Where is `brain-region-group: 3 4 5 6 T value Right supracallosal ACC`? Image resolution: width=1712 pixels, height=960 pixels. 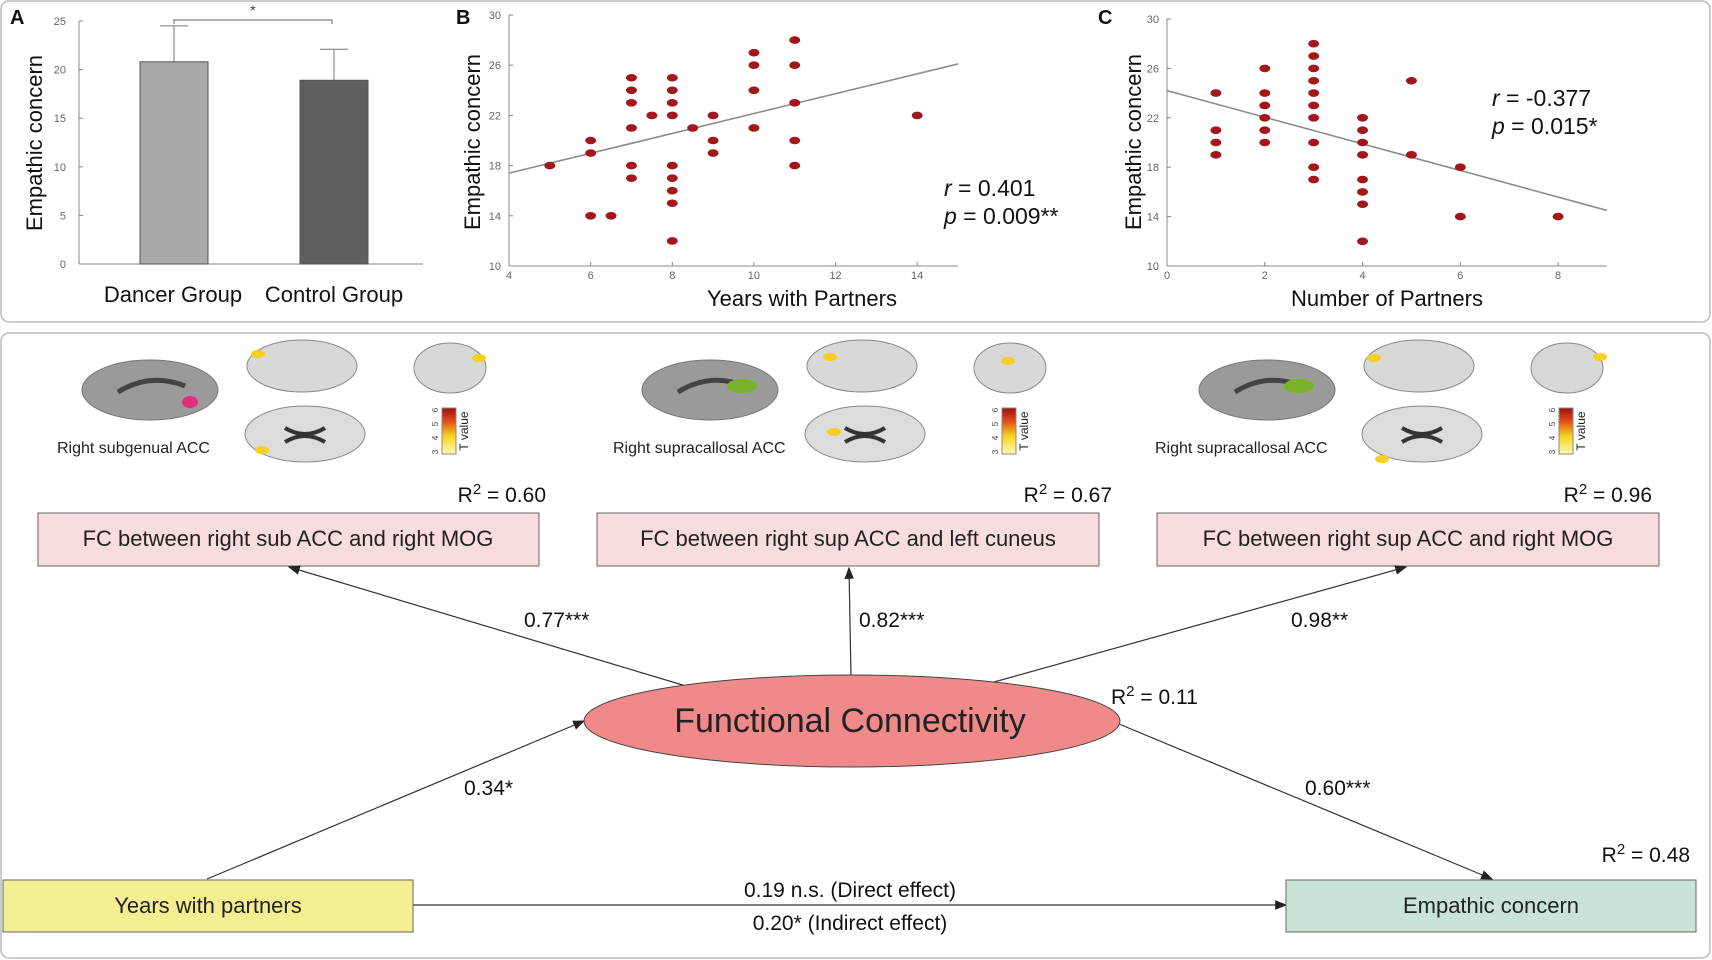
brain-region-group: 3 4 5 6 T value Right supracallosal ACC is located at coordinates (1381, 401).